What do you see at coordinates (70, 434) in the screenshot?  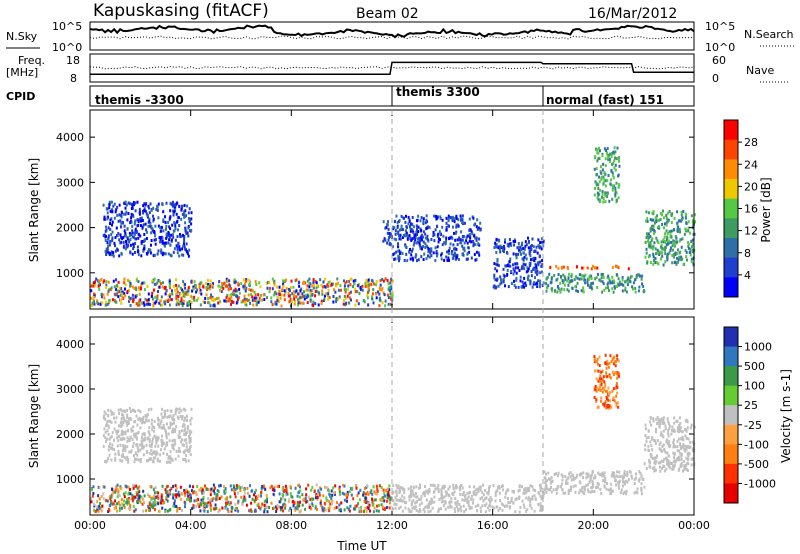 I see `y-tick-label: 2000` at bounding box center [70, 434].